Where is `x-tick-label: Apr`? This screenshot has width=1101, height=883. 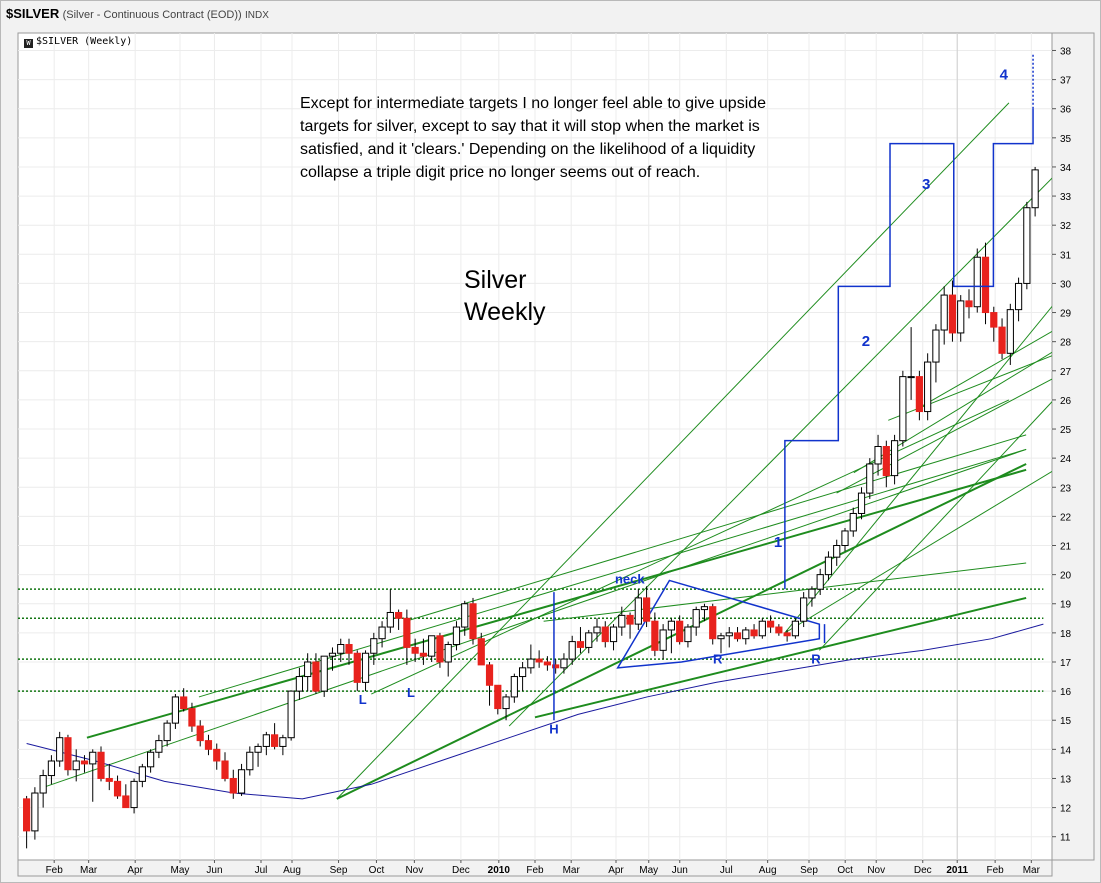 x-tick-label: Apr is located at coordinates (616, 870).